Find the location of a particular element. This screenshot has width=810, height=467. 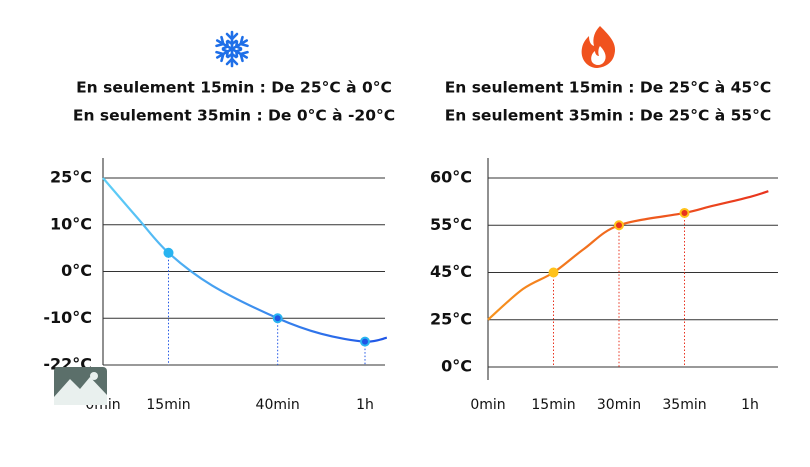

x-tick-label: 40min is located at coordinates (278, 405).